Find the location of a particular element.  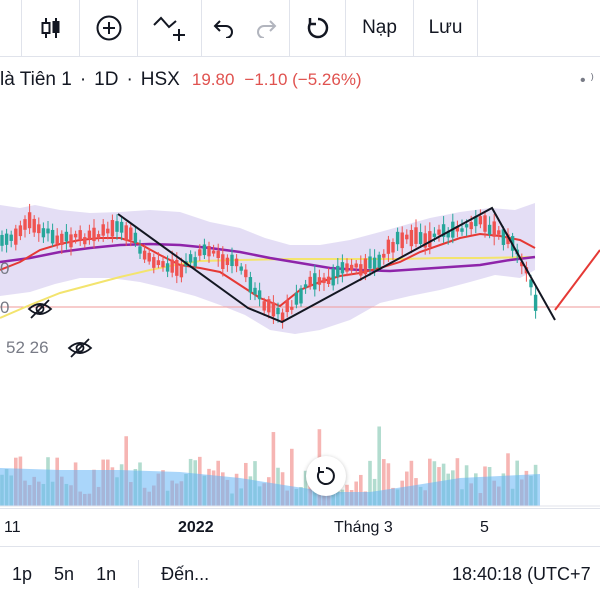

save-button: Lưu is located at coordinates (446, 28).